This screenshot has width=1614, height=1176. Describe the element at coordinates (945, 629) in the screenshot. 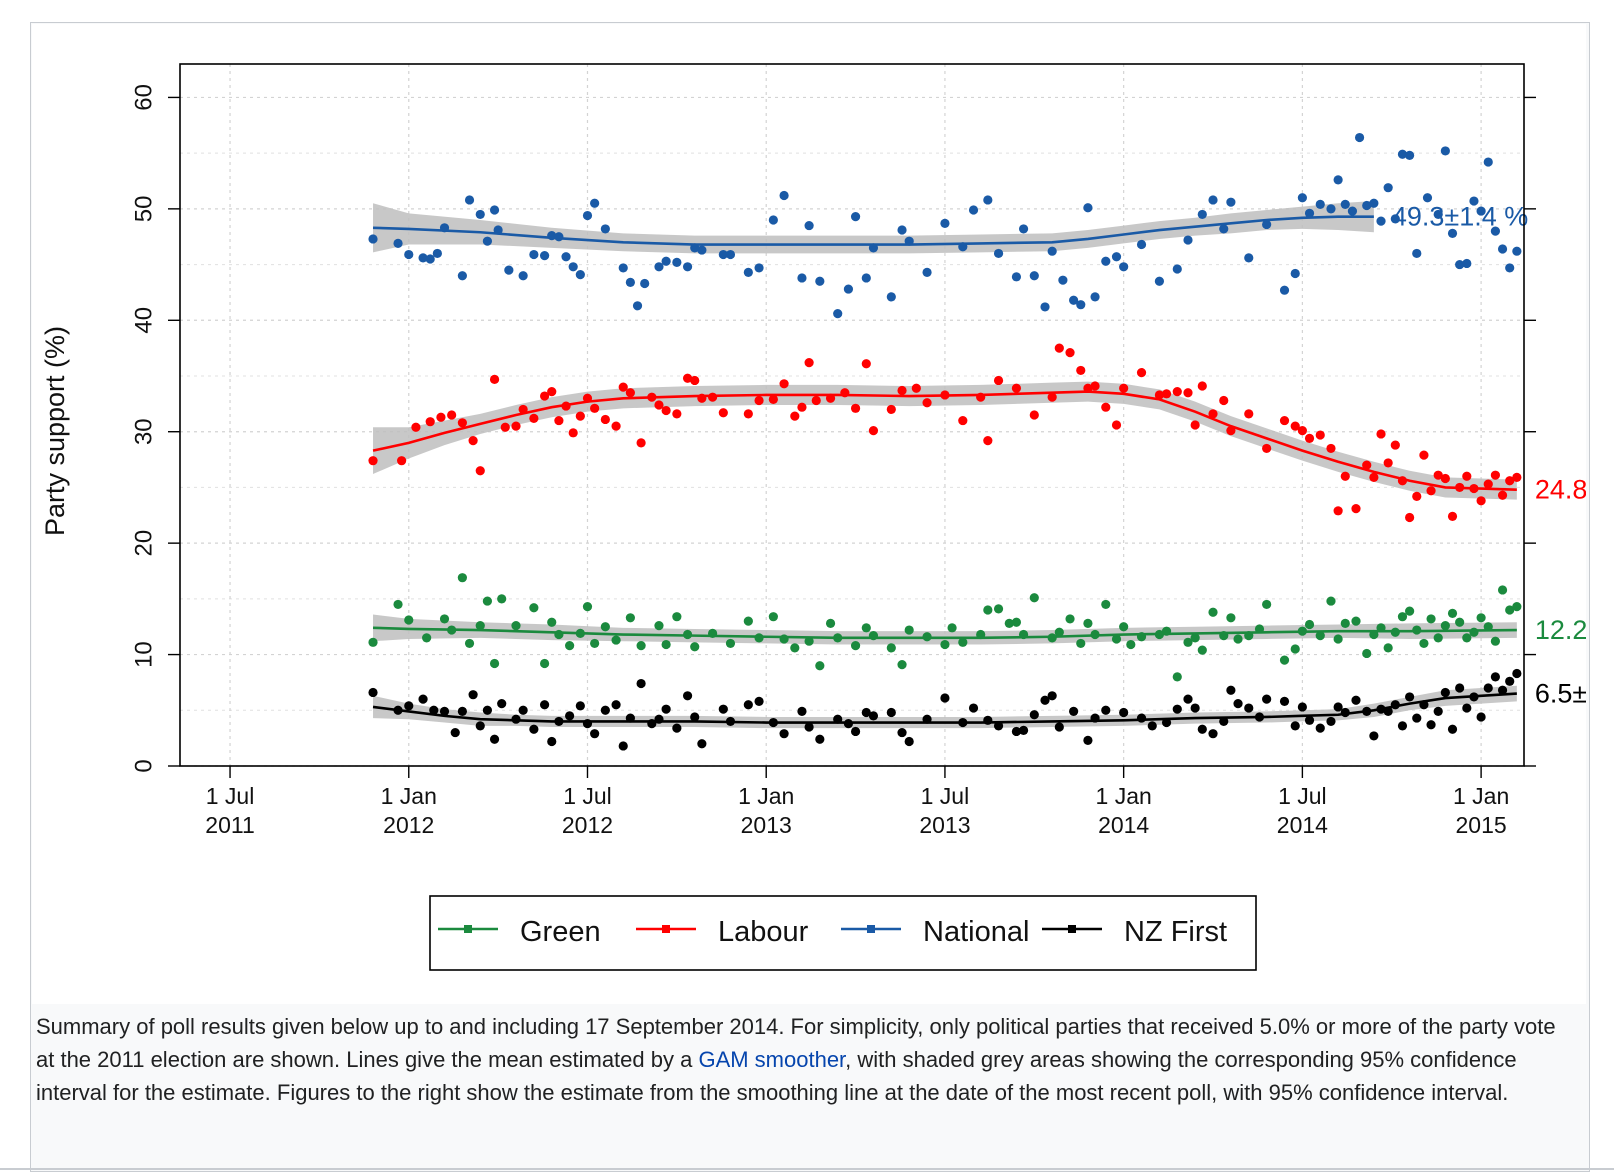

I see `confidence-band-green` at that location.